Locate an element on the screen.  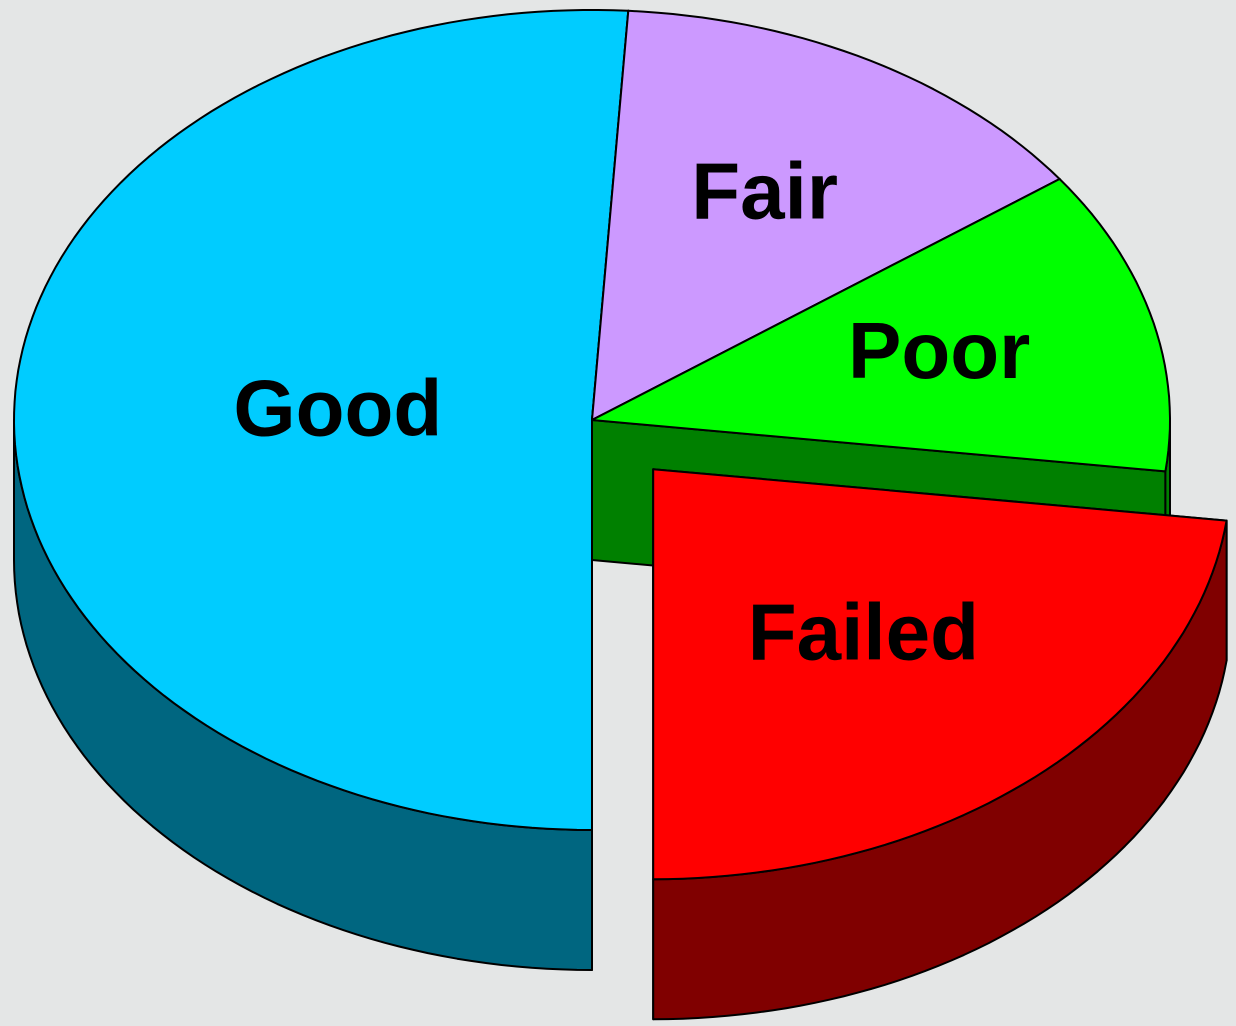
slice-label: Good is located at coordinates (337, 407).